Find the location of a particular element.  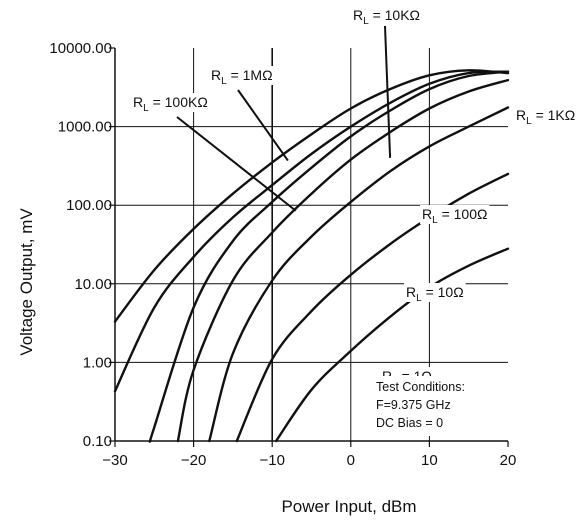

curve-label: RL = 1KΩ is located at coordinates (545, 117).